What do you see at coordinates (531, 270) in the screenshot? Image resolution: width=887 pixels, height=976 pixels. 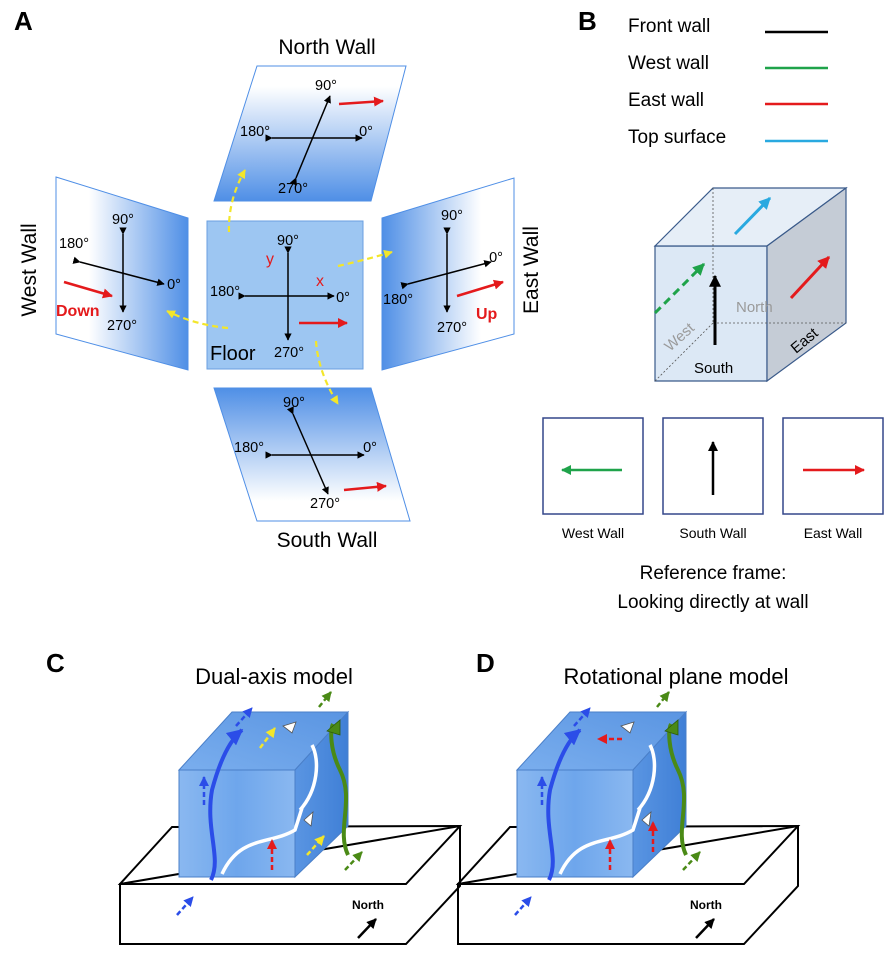 I see `east-wall-title: East Wall` at bounding box center [531, 270].